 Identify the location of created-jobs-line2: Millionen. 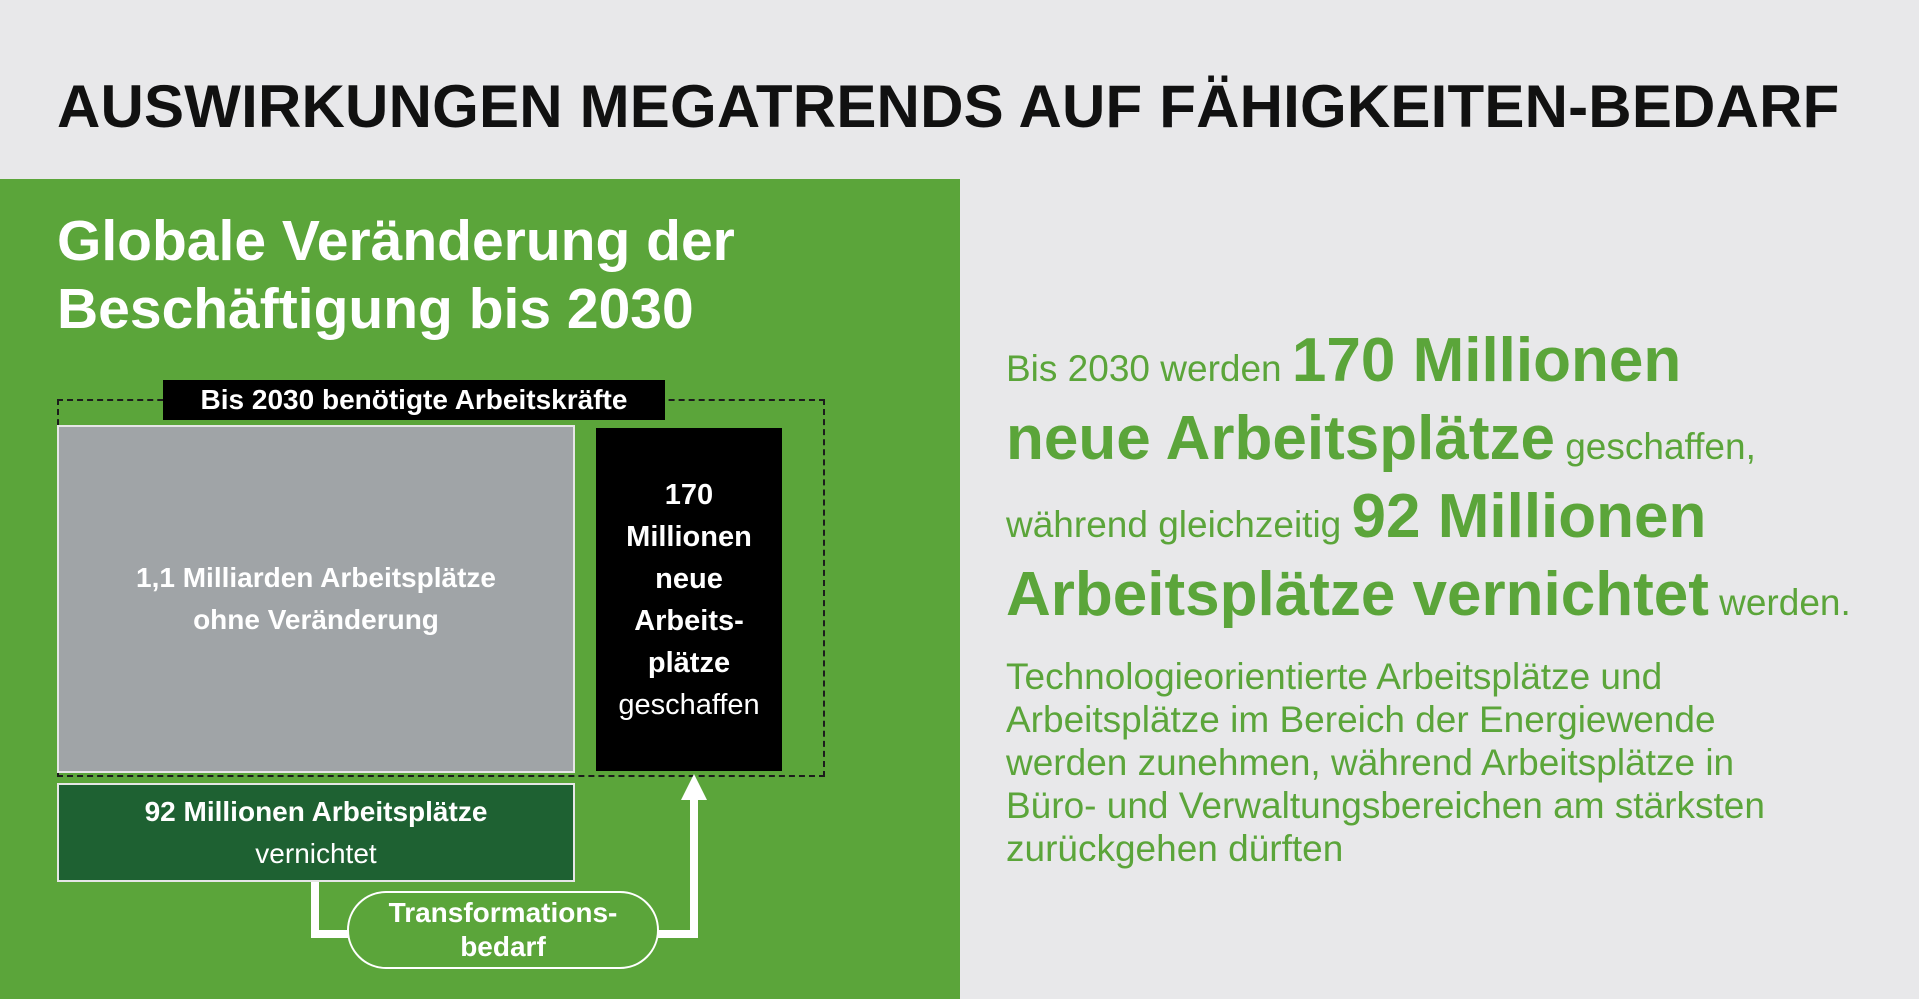
(689, 536).